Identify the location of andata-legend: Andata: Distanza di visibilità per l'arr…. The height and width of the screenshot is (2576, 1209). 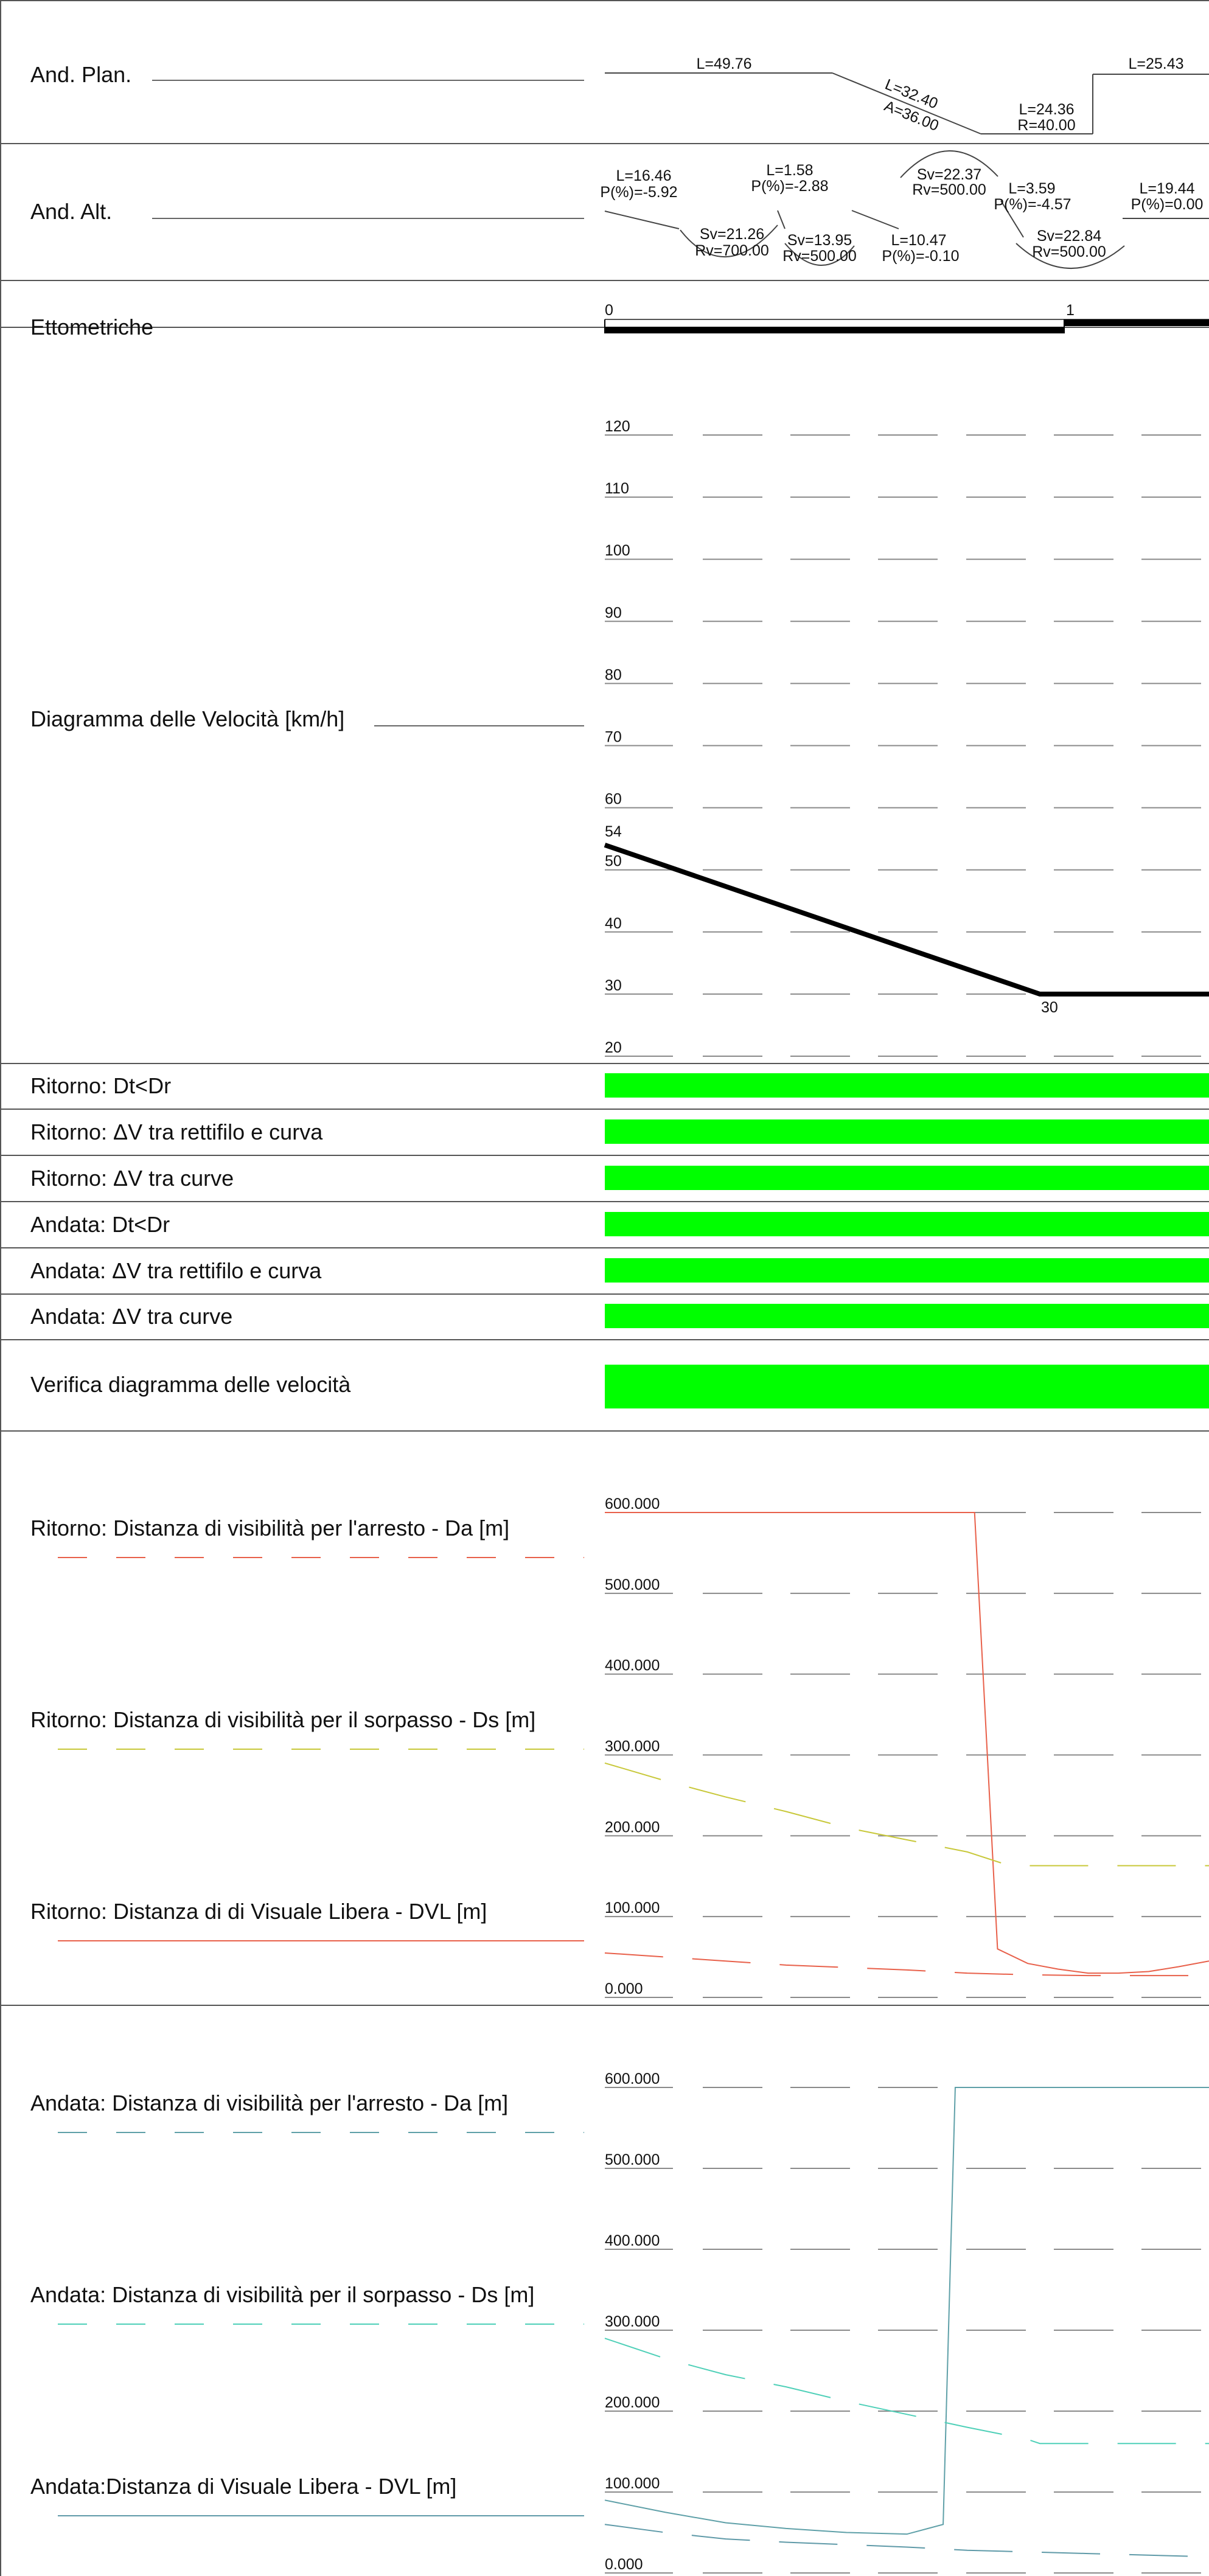
(307, 2303).